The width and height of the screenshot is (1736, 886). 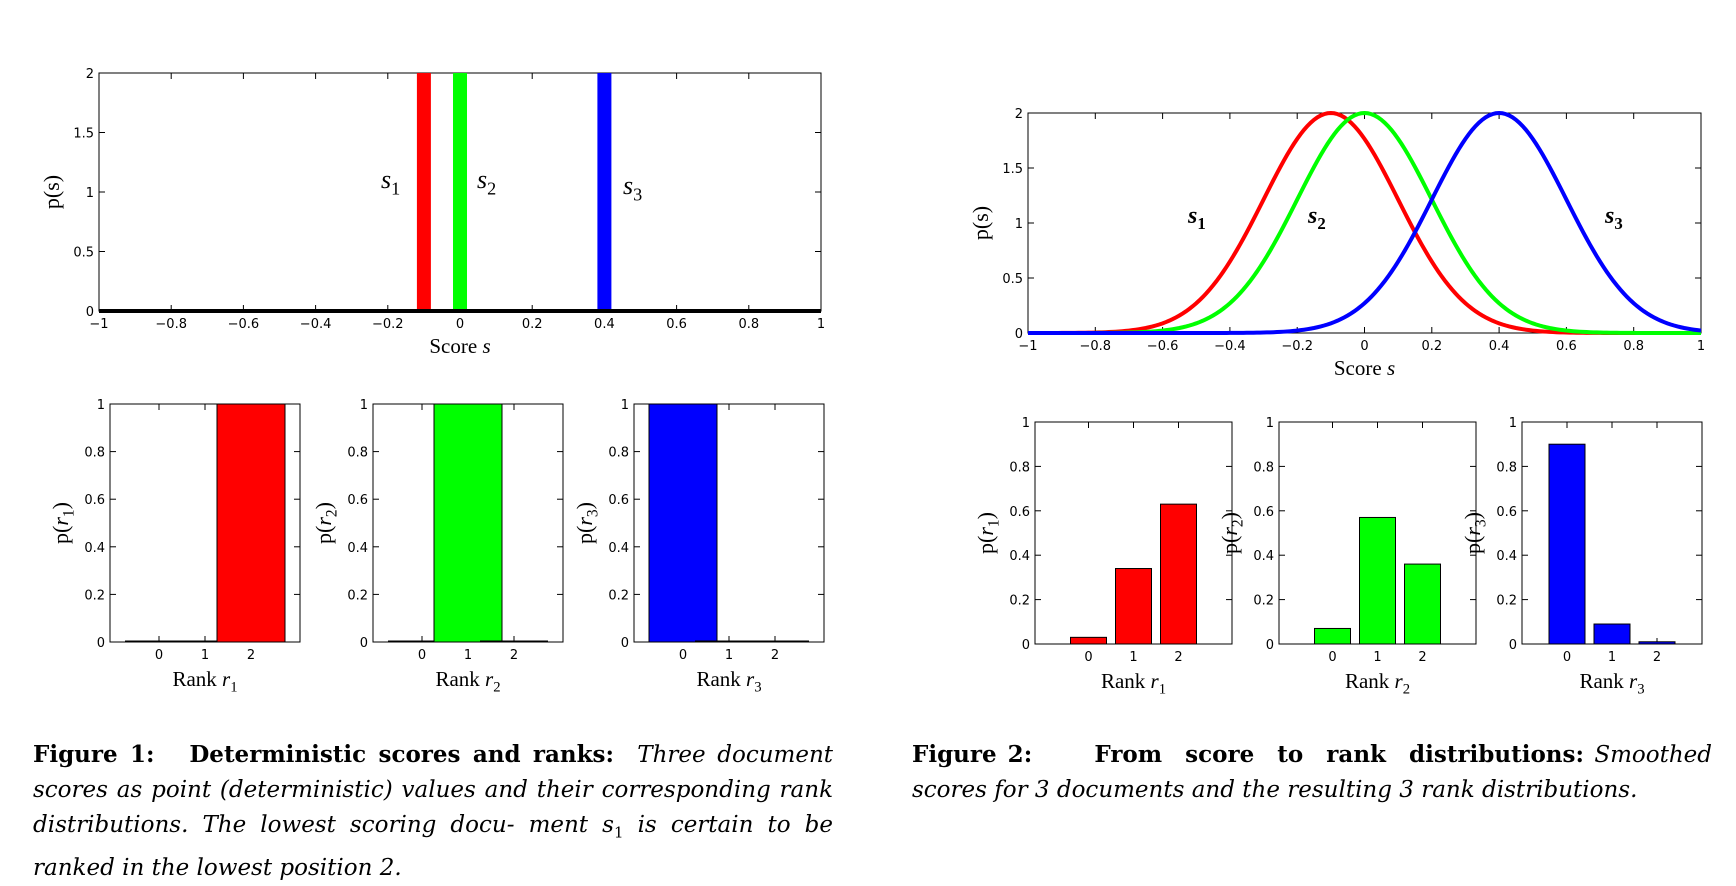 I want to click on fig2-r3-xlabel: Rank r3, so click(x=1611, y=683).